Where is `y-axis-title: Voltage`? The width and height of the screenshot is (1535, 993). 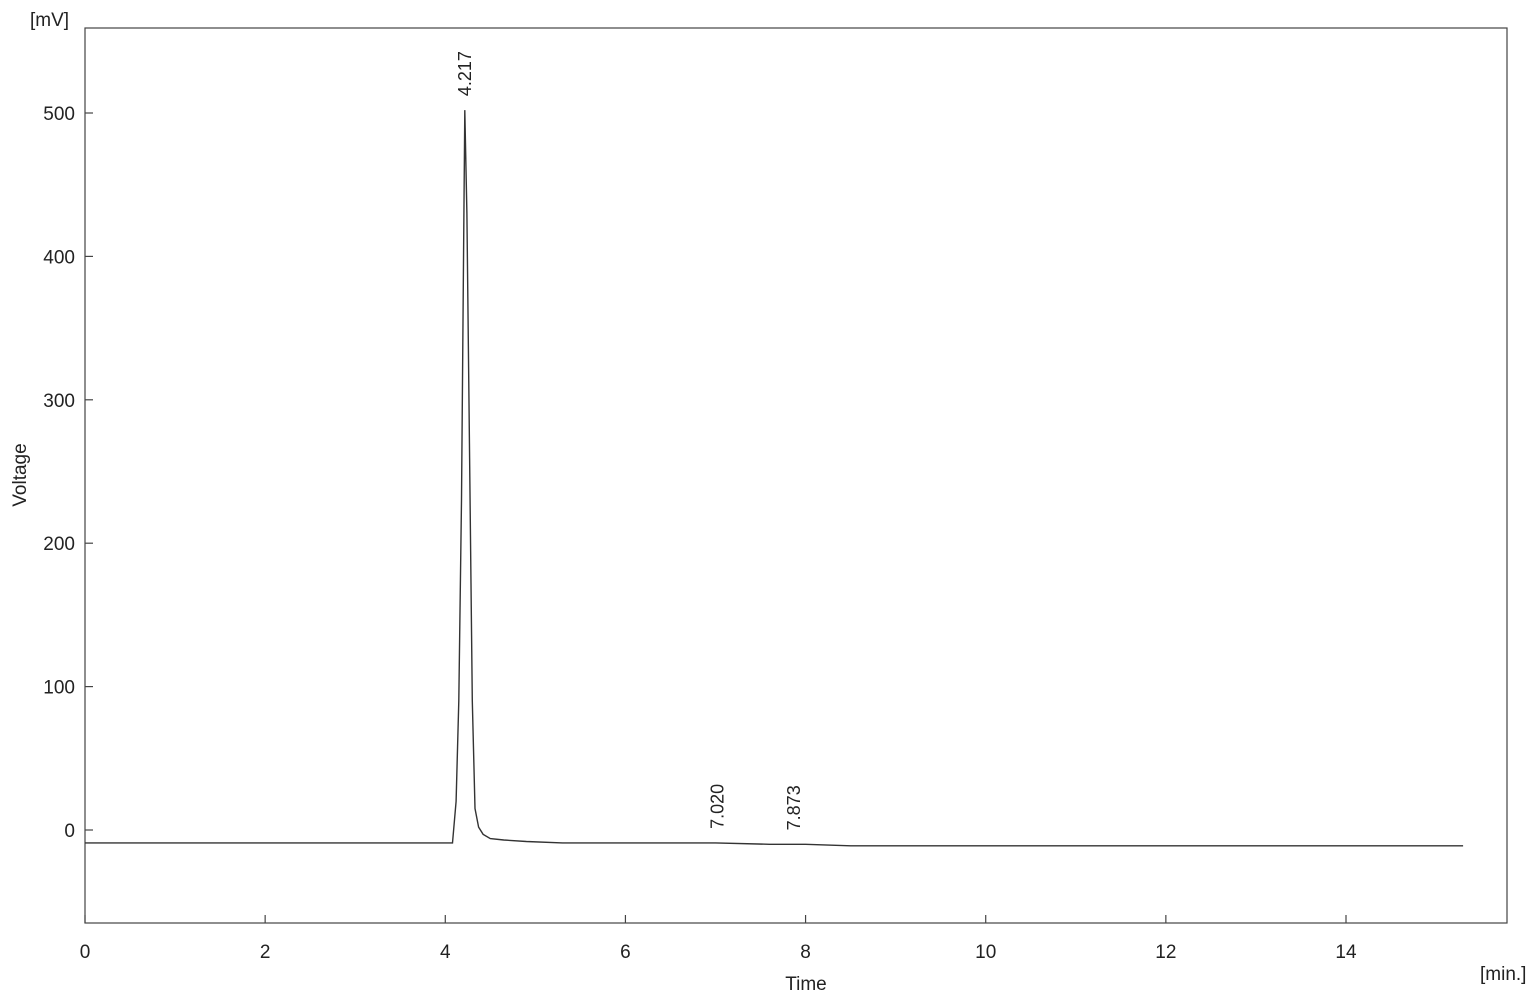 y-axis-title: Voltage is located at coordinates (20, 474).